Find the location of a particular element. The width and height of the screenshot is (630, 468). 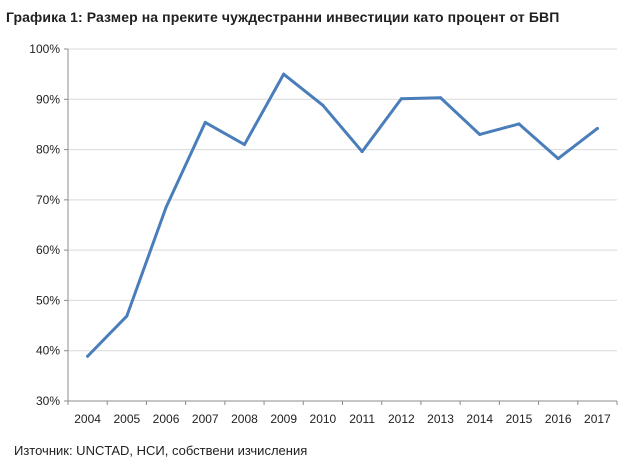

y-tick-label: 80% is located at coordinates (48, 150).